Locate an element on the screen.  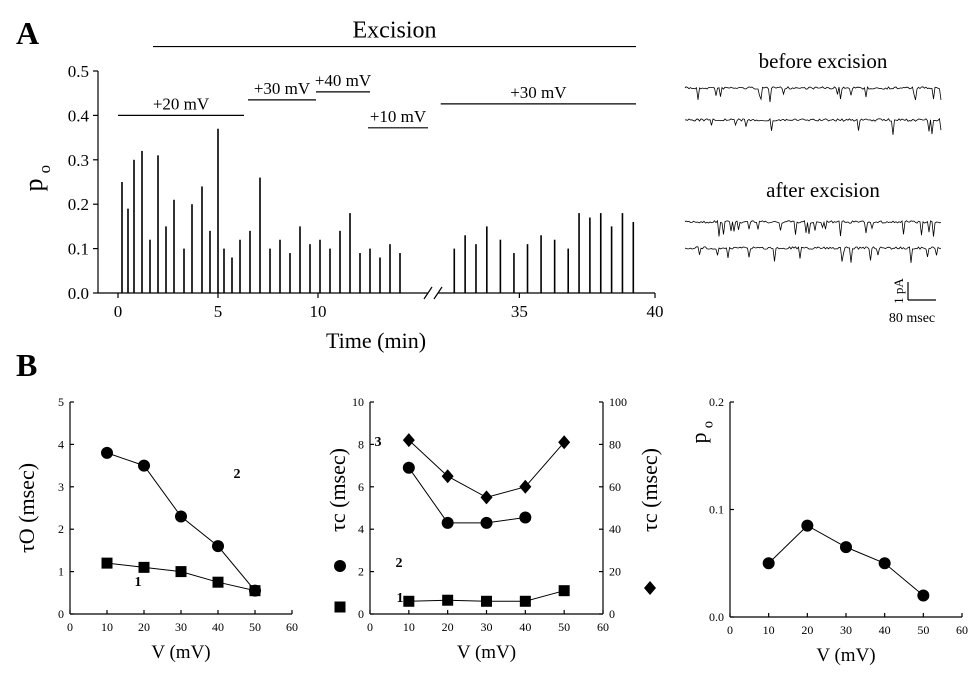
y-tick-label: 3 is located at coordinates (61, 487).